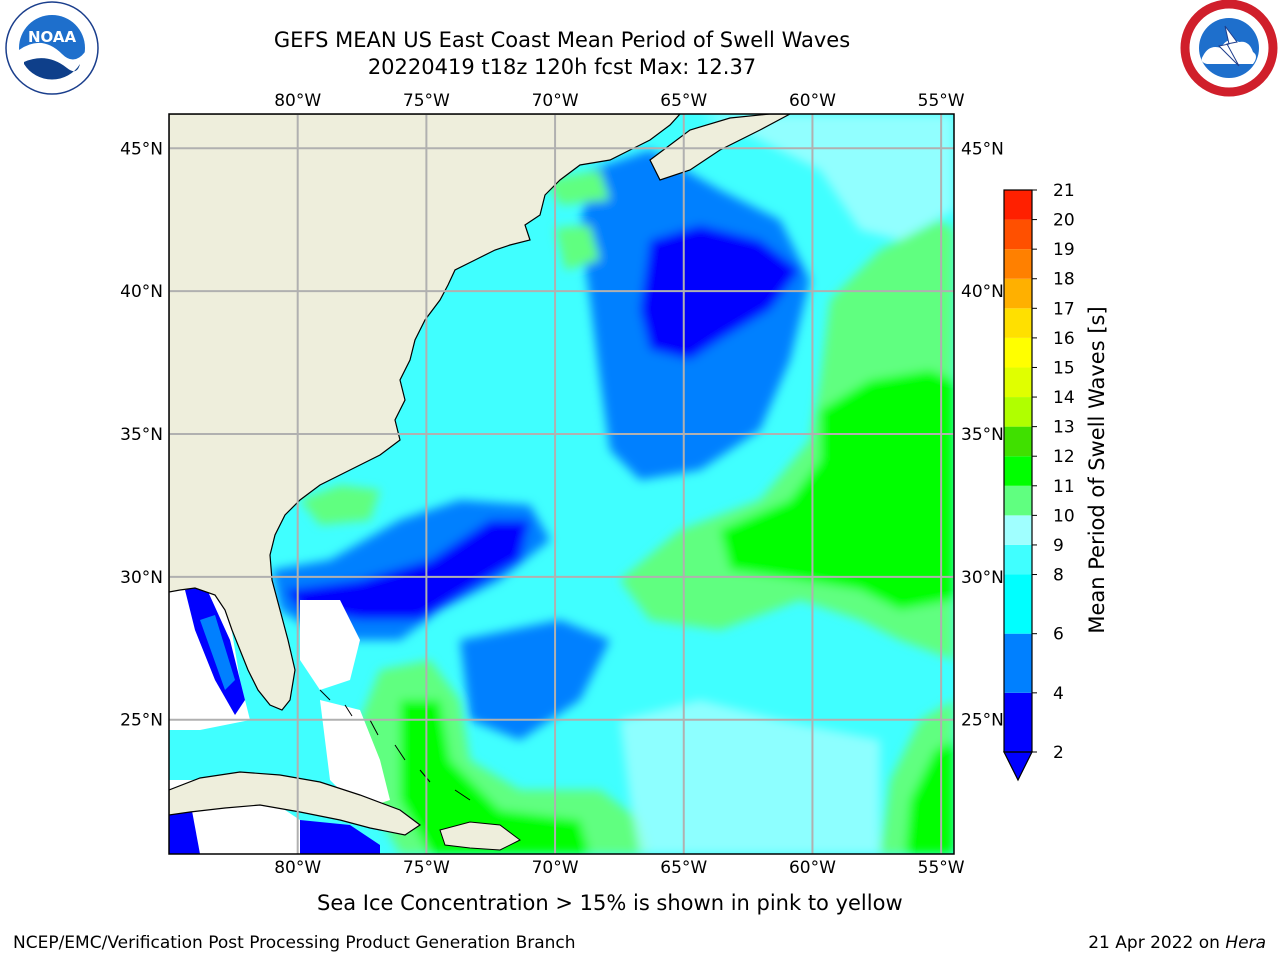  I want to click on swell-region-10-11s-carolina, so click(340, 505).